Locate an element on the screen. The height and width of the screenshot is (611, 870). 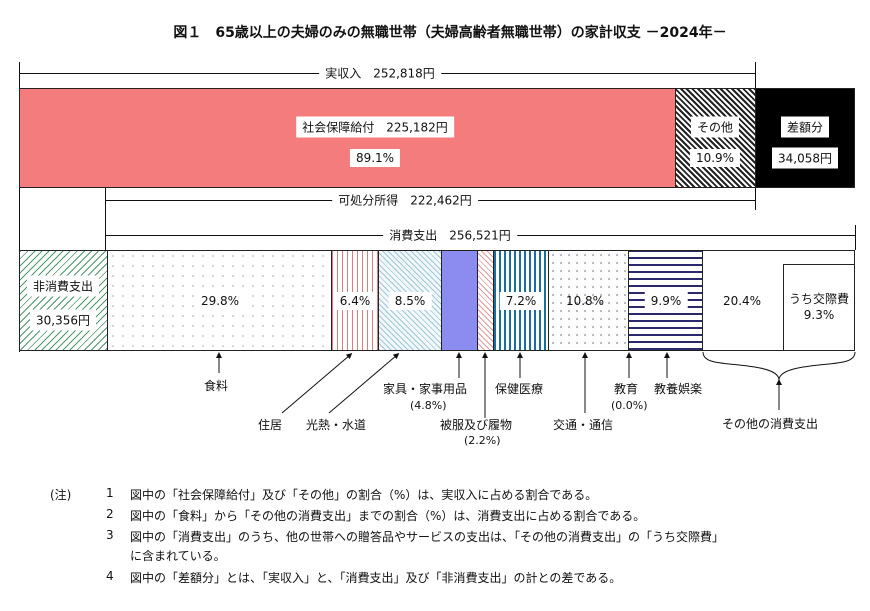
note-text: に含まれている。 is located at coordinates (178, 556).